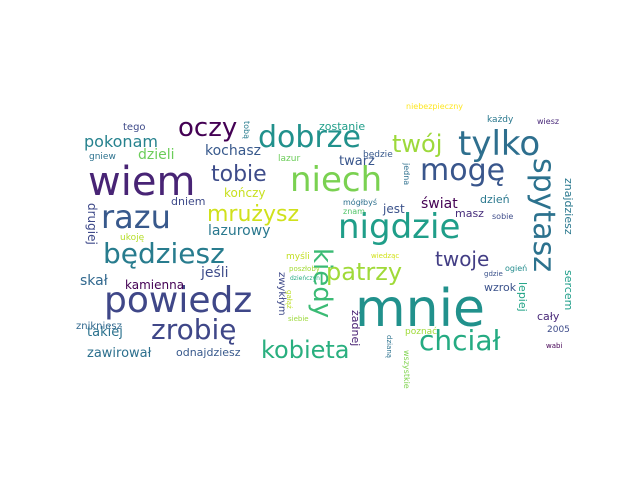 The height and width of the screenshot is (480, 640). What do you see at coordinates (134, 127) in the screenshot?
I see `word-tego: tego` at bounding box center [134, 127].